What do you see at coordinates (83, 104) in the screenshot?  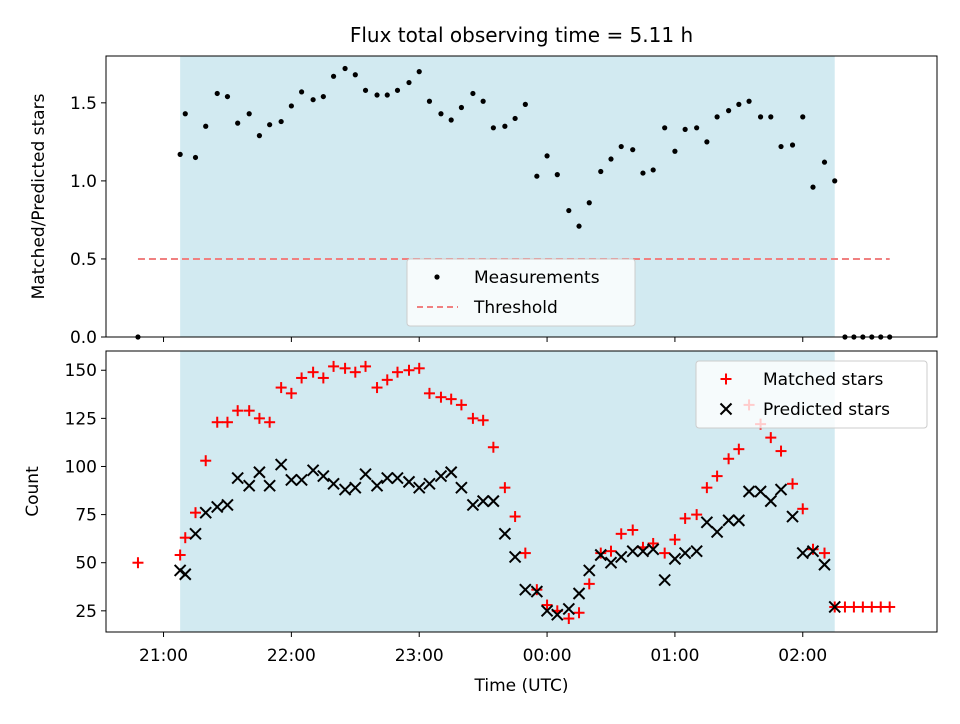 I see `top-y-tick-label: 1.5` at bounding box center [83, 104].